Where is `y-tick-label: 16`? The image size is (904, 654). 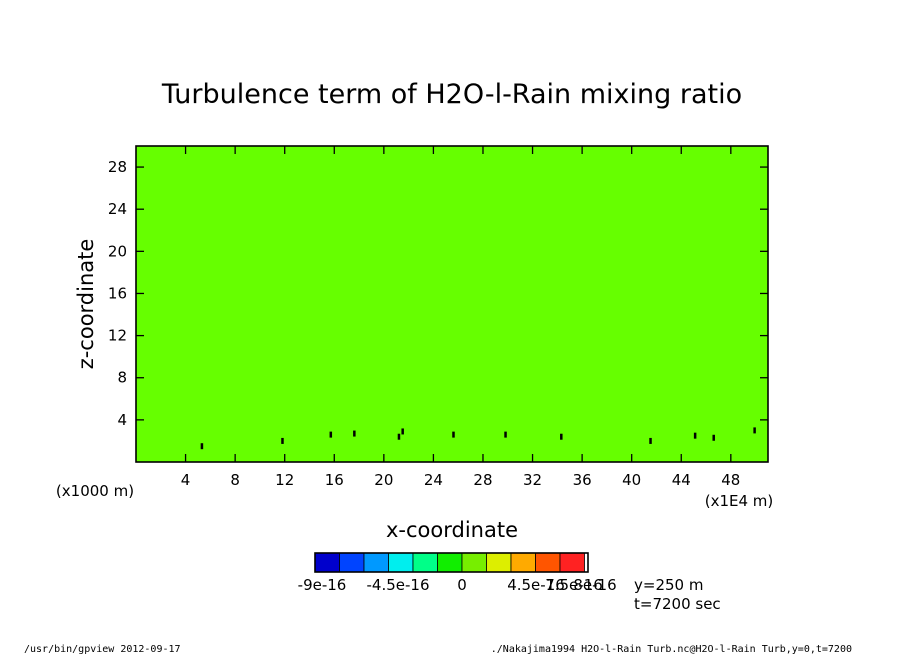
y-tick-label: 16 is located at coordinates (117, 293).